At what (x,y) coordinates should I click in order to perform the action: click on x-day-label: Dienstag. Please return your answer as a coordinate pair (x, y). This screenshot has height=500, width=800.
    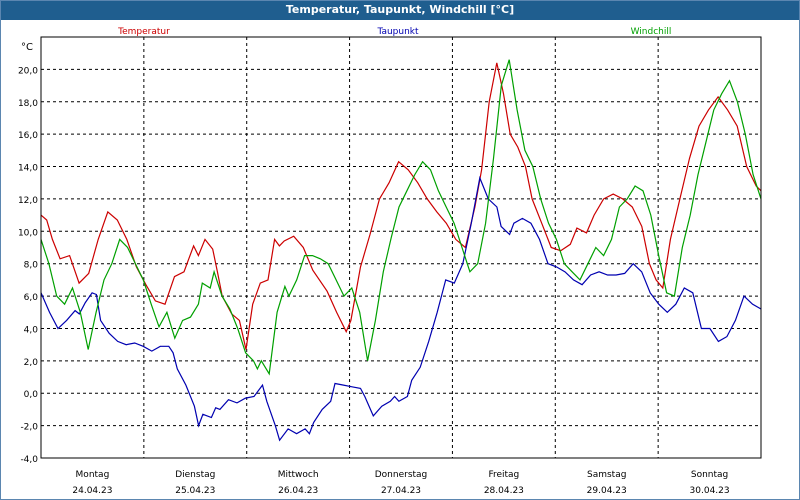
    Looking at the image, I should click on (195, 475).